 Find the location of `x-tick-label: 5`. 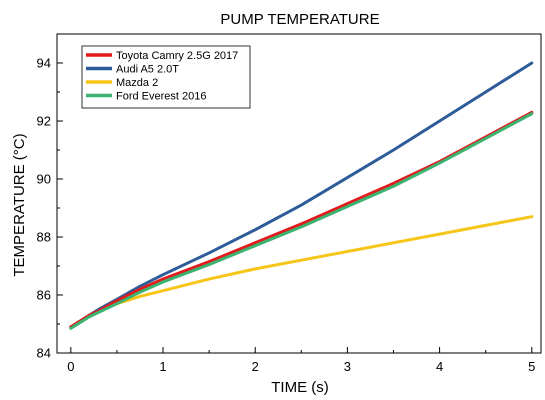

x-tick-label: 5 is located at coordinates (531, 366).